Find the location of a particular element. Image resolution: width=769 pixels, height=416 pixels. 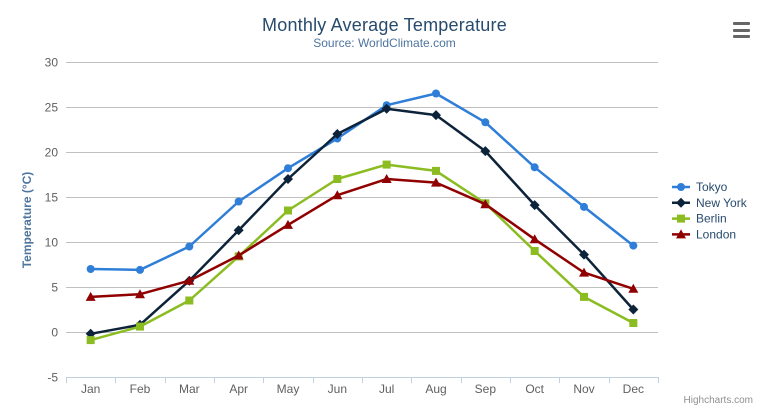

point-london-jan is located at coordinates (90, 296).